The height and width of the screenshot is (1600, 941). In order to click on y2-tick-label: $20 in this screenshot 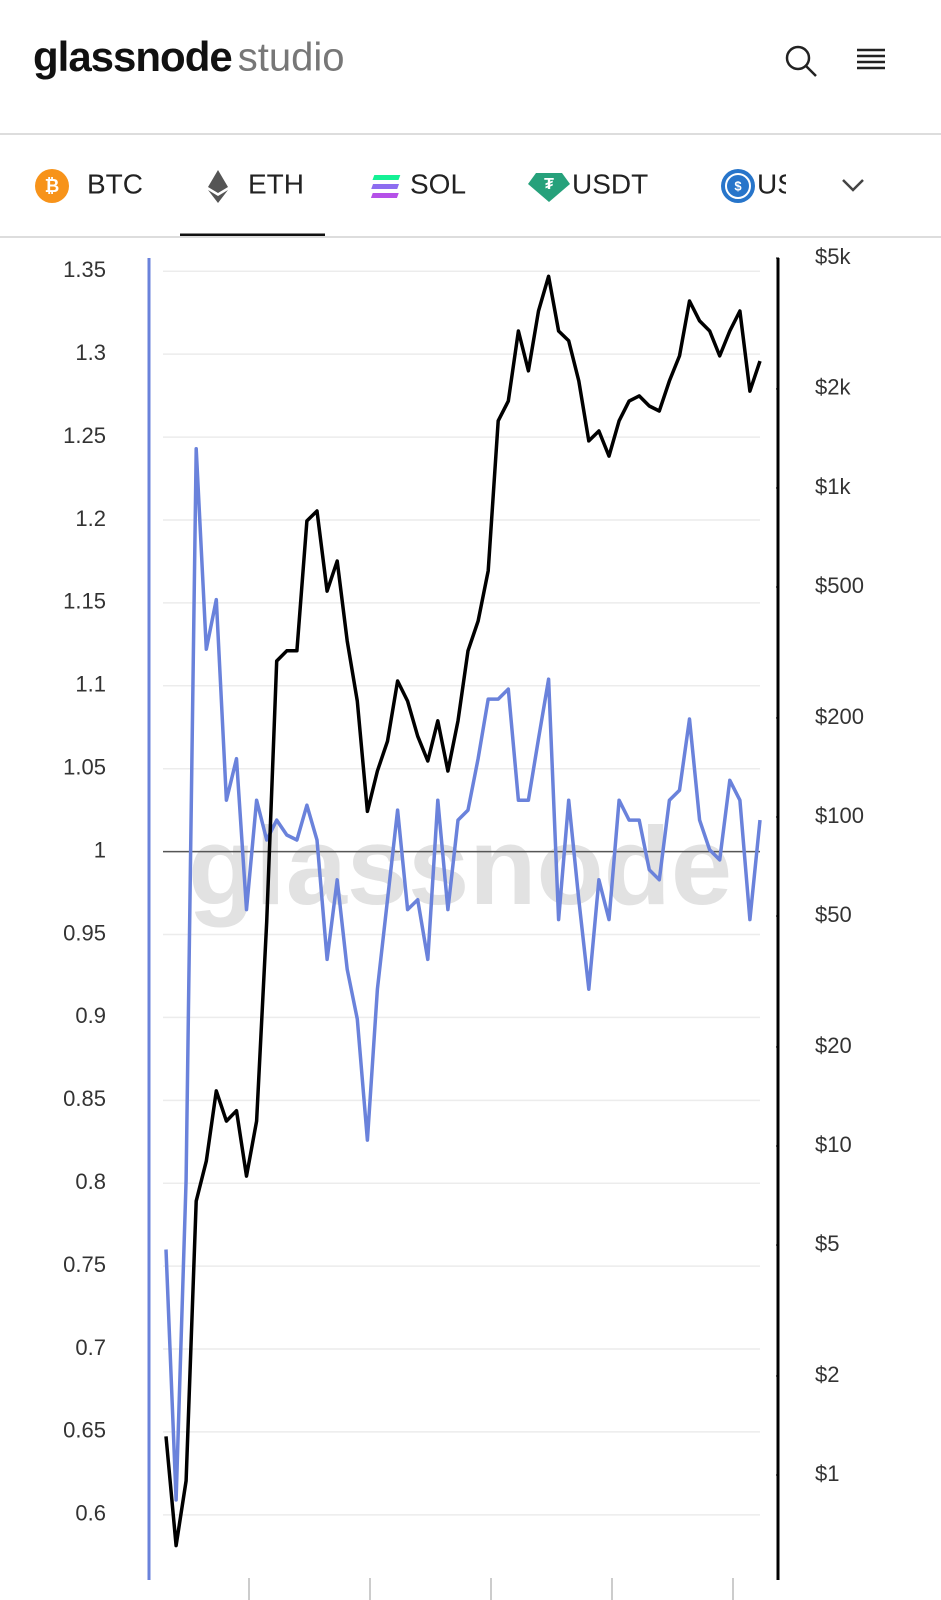, I will do `click(833, 1045)`.